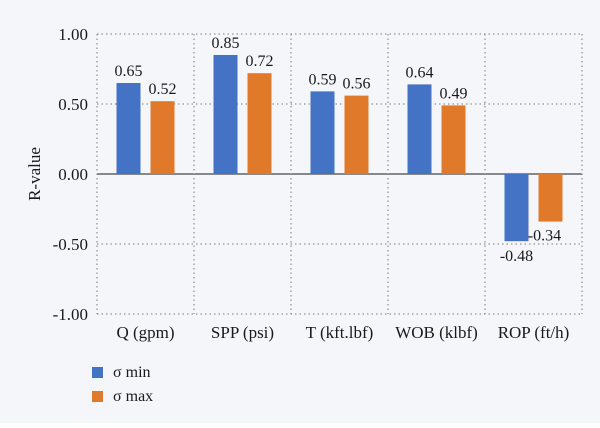 This screenshot has height=428, width=600. I want to click on y-tick-label: 0.00, so click(73, 174).